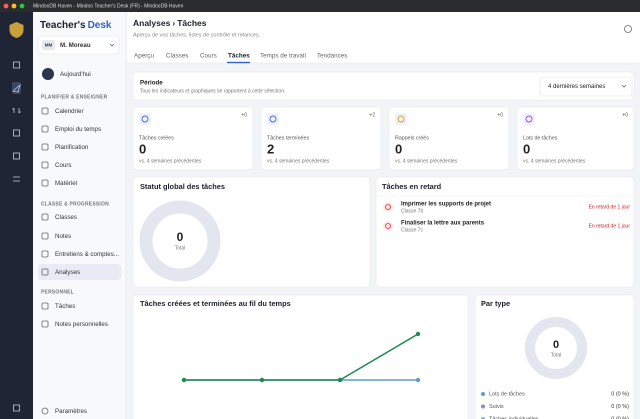  What do you see at coordinates (177, 56) in the screenshot?
I see `tab: Classes` at bounding box center [177, 56].